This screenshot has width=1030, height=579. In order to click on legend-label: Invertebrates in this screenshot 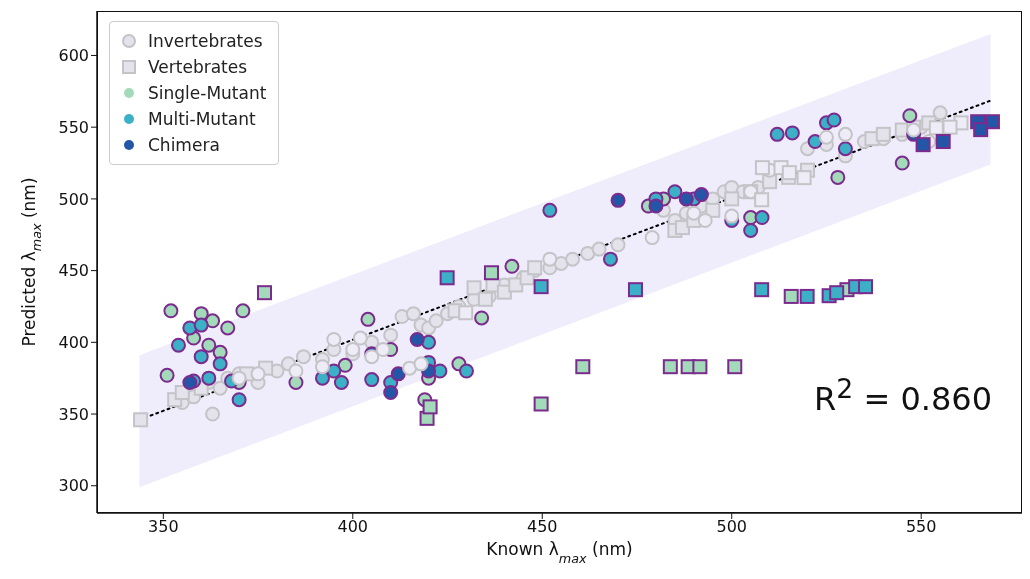, I will do `click(205, 41)`.